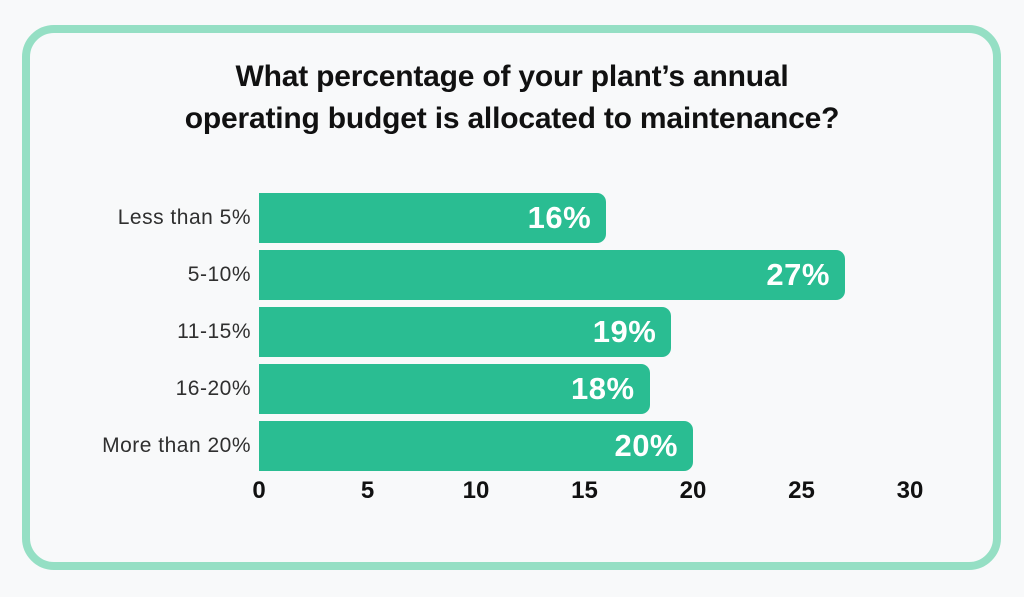 Image resolution: width=1024 pixels, height=597 pixels. I want to click on category-label: 11-15%, so click(214, 331).